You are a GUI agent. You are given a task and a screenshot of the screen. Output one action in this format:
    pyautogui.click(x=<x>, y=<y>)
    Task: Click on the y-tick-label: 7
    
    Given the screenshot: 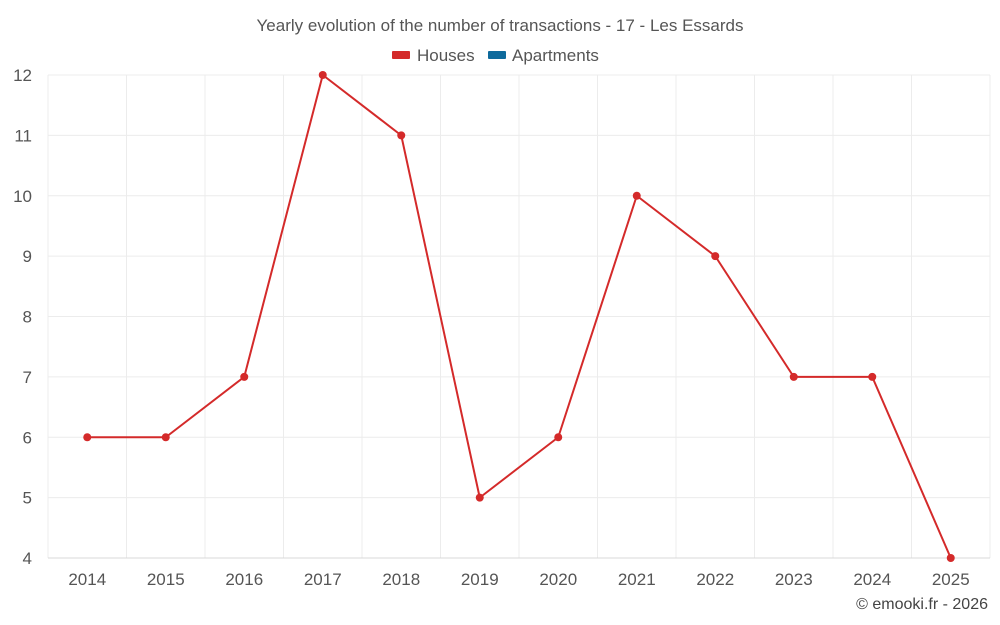 What is the action you would take?
    pyautogui.click(x=27, y=377)
    